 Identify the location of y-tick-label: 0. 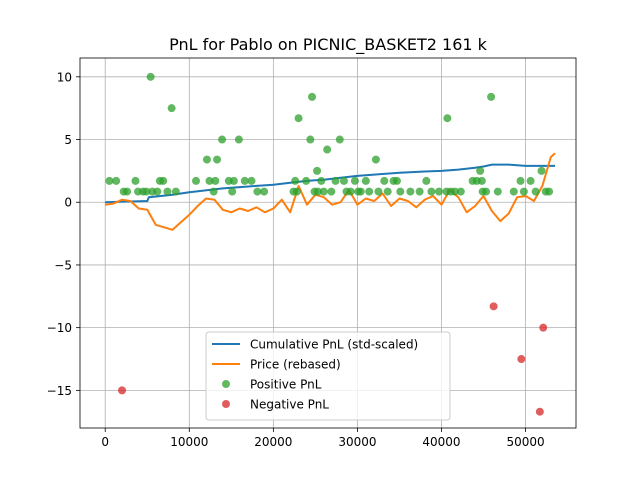
(68, 203).